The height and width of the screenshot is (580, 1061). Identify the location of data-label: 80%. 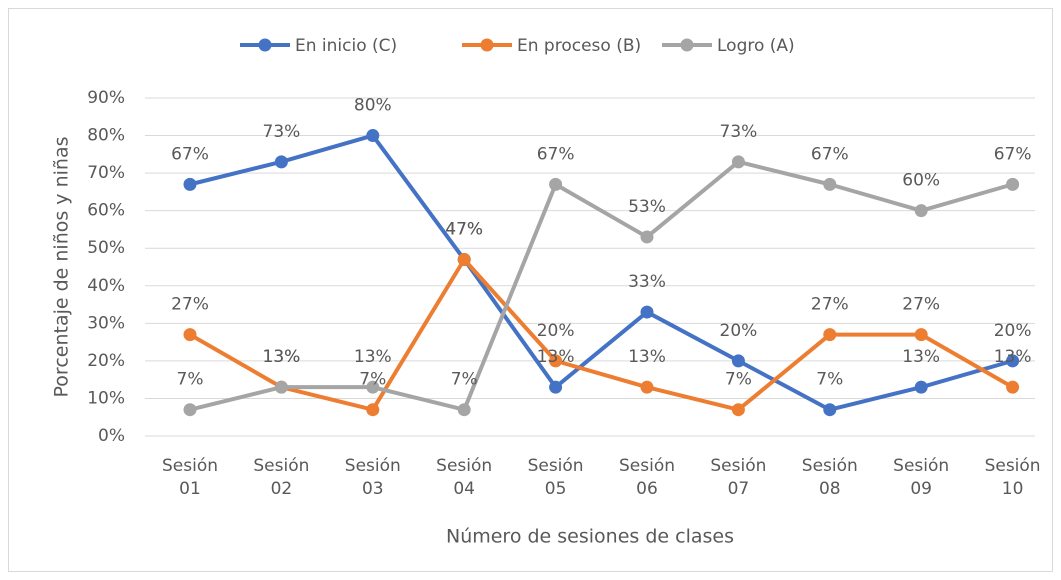
(373, 106).